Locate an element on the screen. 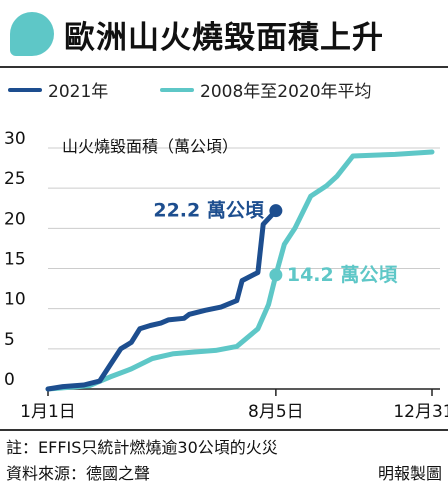  x-tick-label: 12月31日 is located at coordinates (420, 412).